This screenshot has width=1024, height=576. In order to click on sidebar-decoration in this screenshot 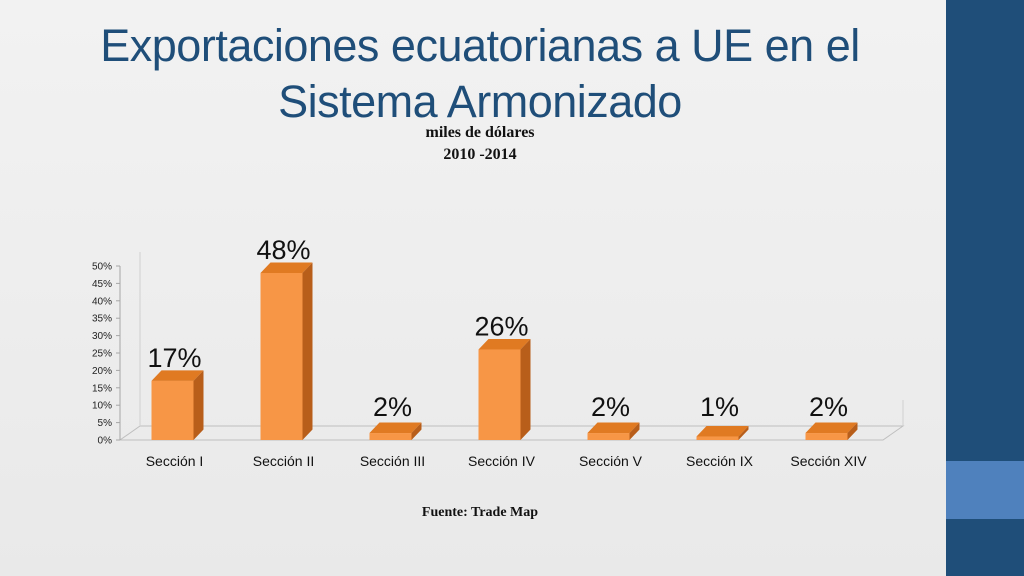, I will do `click(985, 288)`.